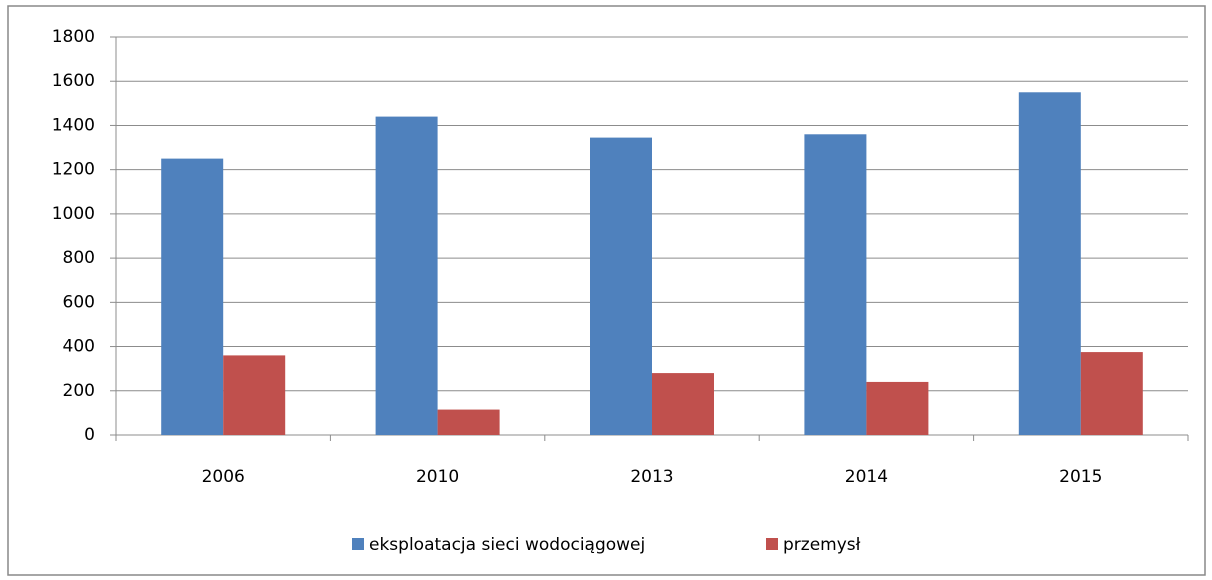 The width and height of the screenshot is (1212, 580). I want to click on legend-label: przemysł, so click(822, 545).